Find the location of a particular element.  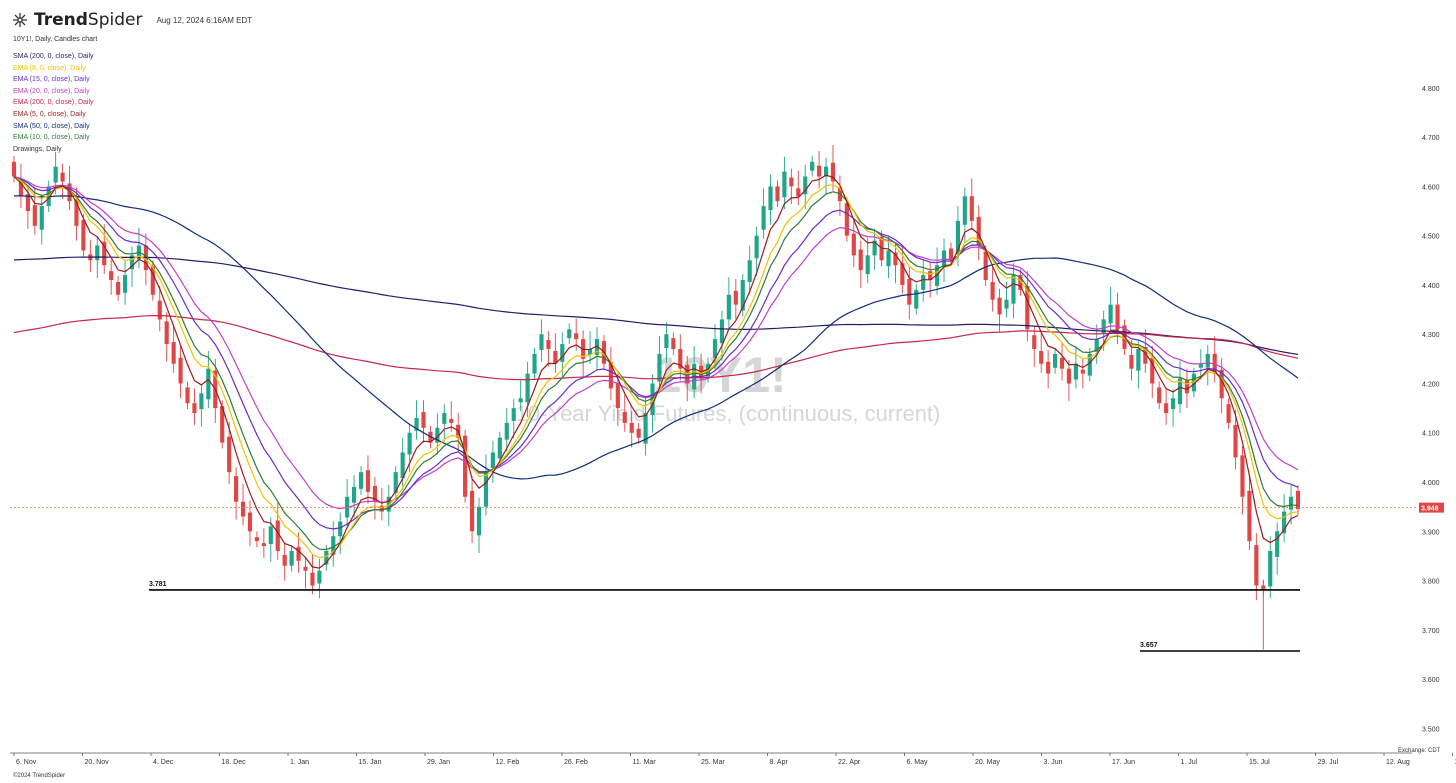

indicator-legend-item: EMA (15, 0, close), Daily is located at coordinates (51, 80).